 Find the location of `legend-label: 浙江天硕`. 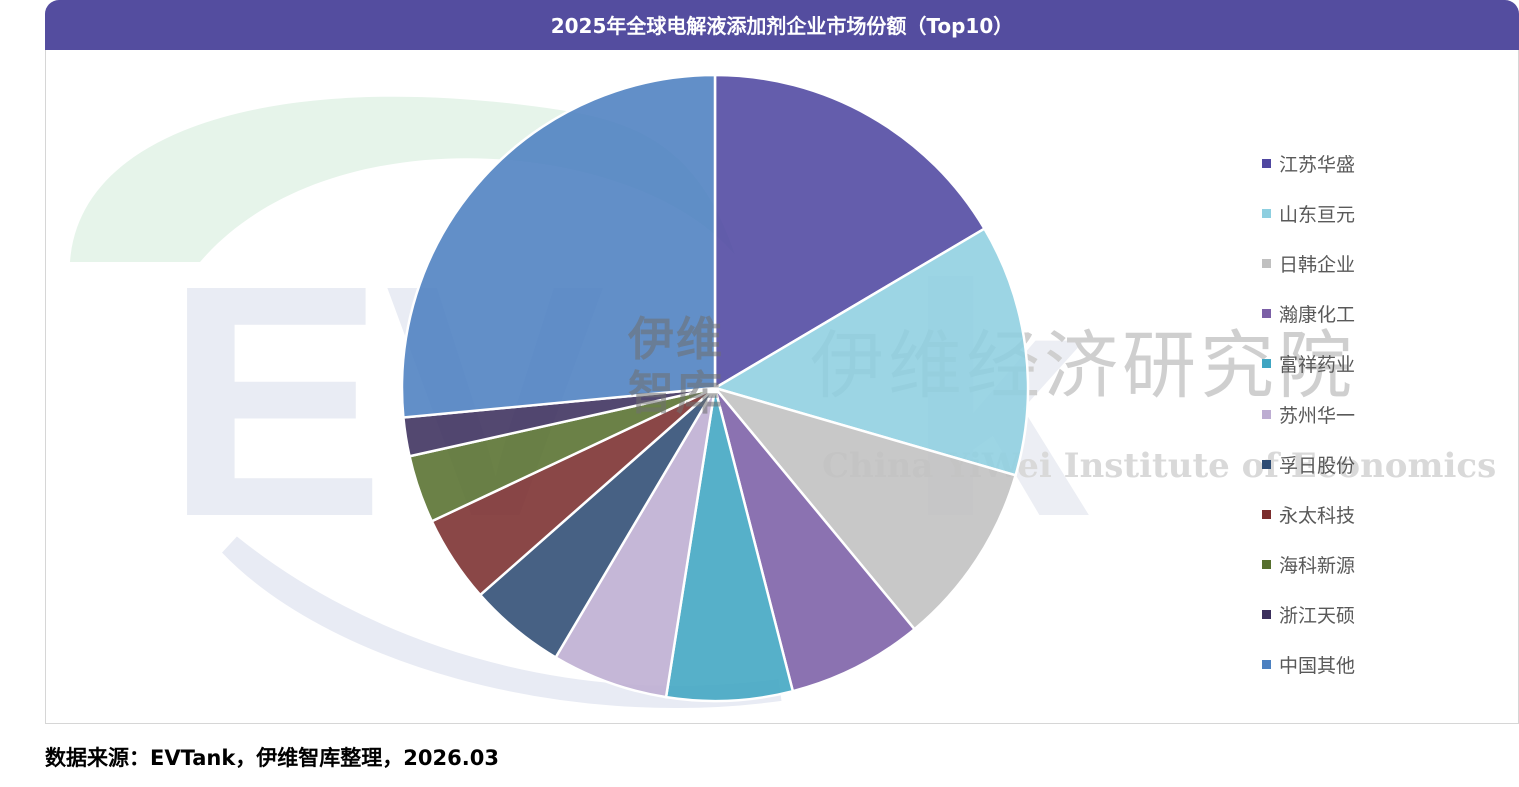

legend-label: 浙江天硕 is located at coordinates (1317, 616).